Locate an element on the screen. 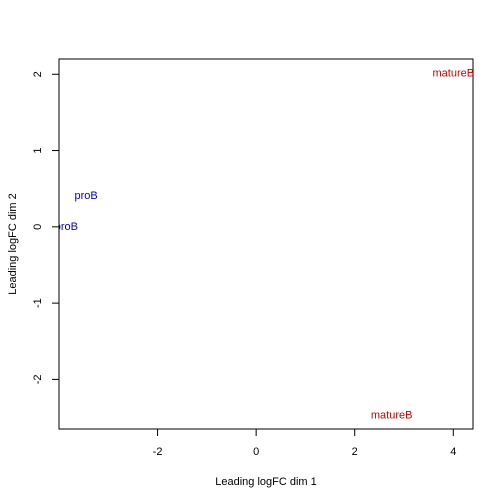 Image resolution: width=504 pixels, height=504 pixels. x-tick-label: 4 is located at coordinates (453, 452).